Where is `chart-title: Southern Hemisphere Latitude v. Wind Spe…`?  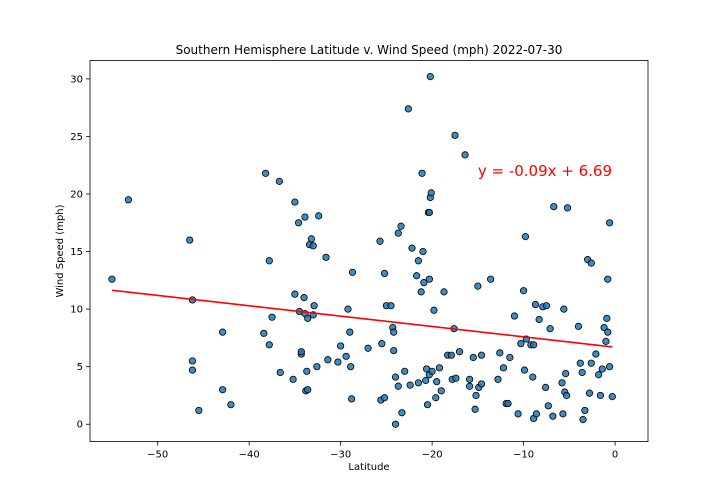
chart-title: Southern Hemisphere Latitude v. Wind Spe… is located at coordinates (369, 50).